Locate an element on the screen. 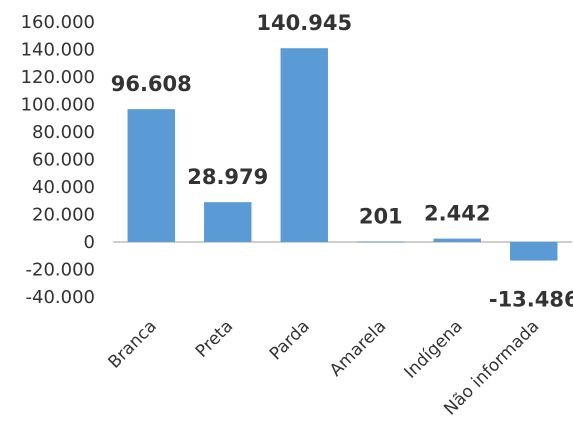 The width and height of the screenshot is (573, 443). data-label: -13.486 is located at coordinates (531, 300).